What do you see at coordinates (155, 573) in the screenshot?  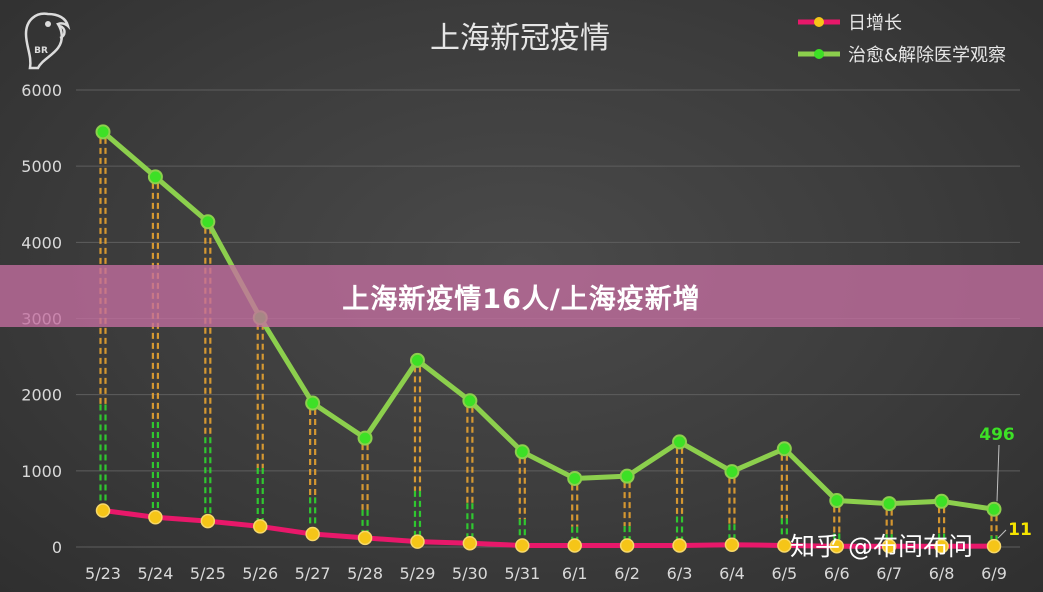 I see `x-tick-label: 5/24` at bounding box center [155, 573].